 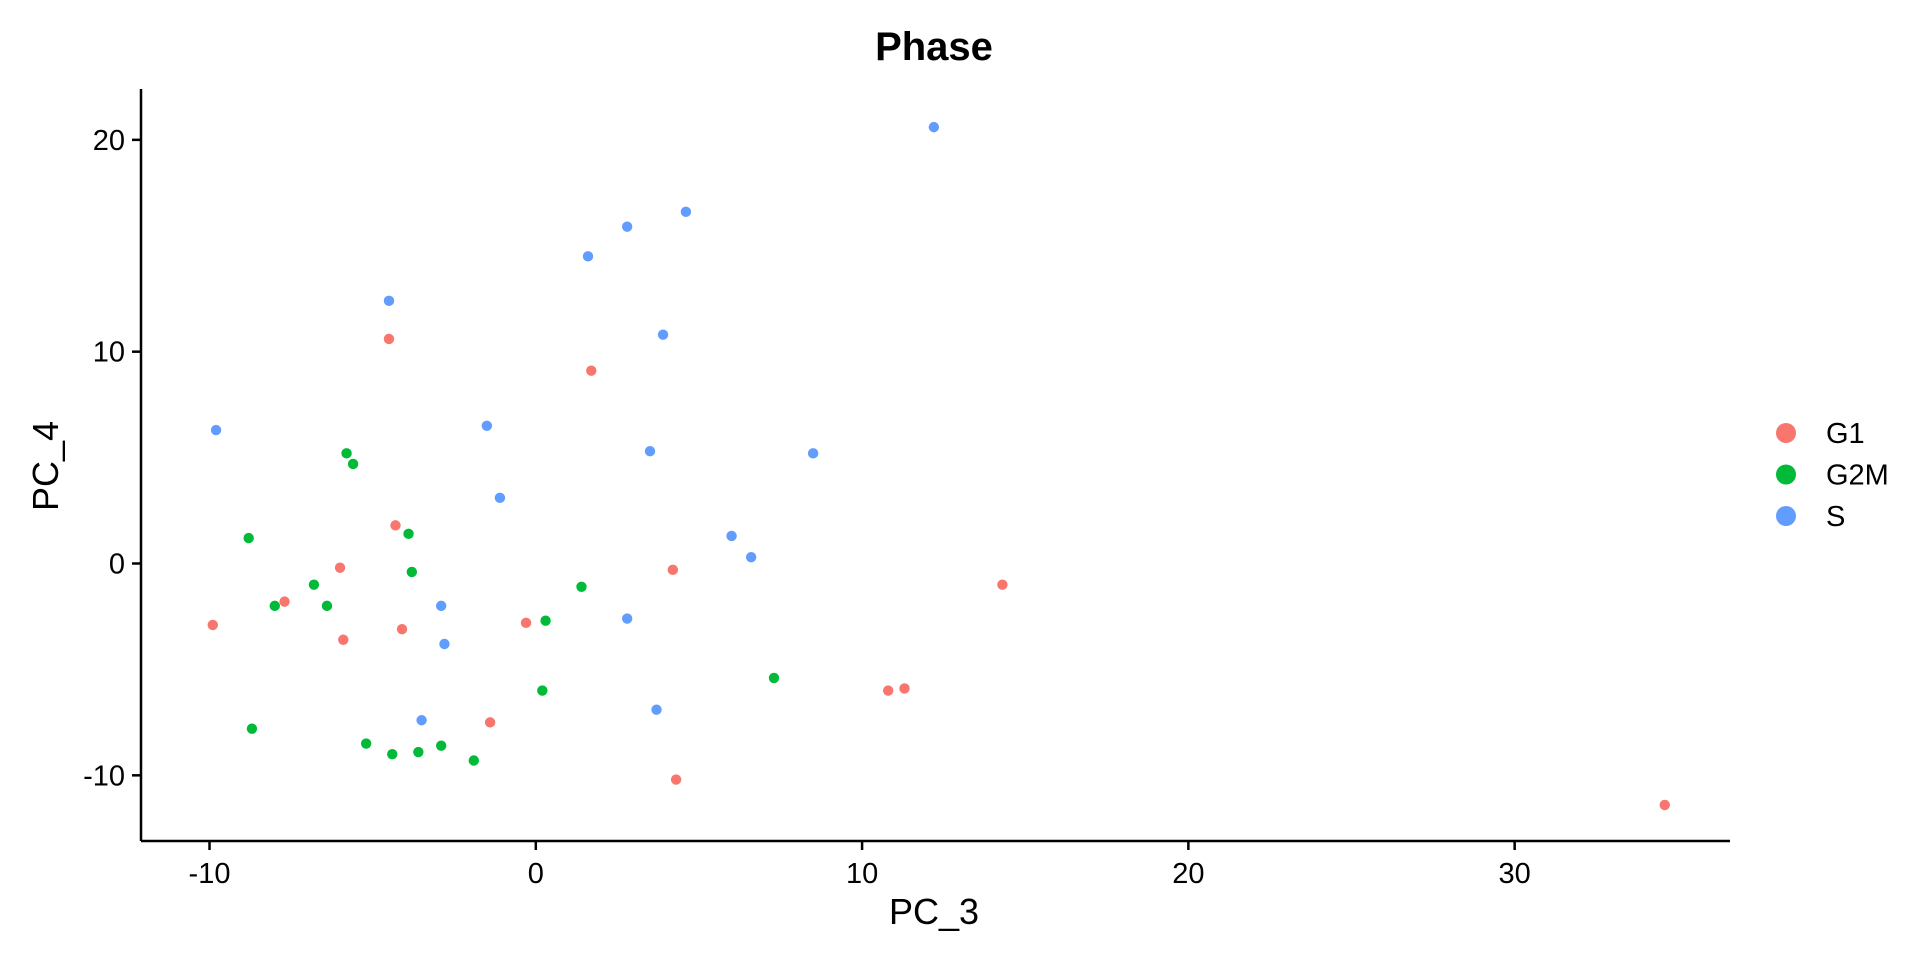 What do you see at coordinates (1786, 516) in the screenshot?
I see `legend-key-s` at bounding box center [1786, 516].